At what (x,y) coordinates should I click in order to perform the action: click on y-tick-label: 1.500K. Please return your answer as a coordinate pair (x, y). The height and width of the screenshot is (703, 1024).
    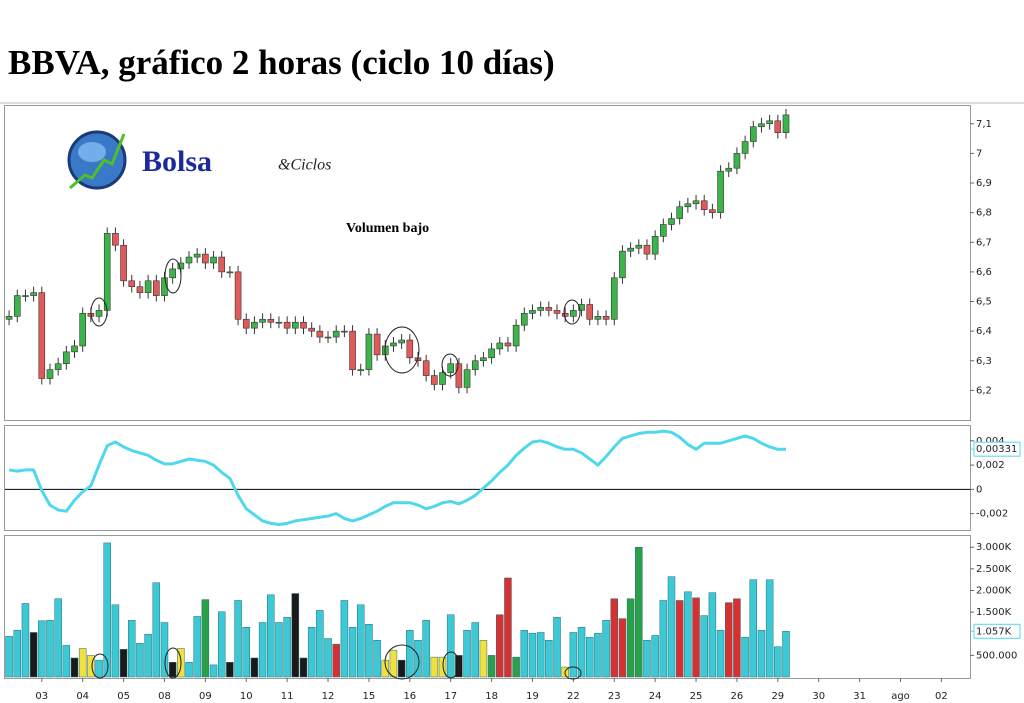
    Looking at the image, I should click on (994, 612).